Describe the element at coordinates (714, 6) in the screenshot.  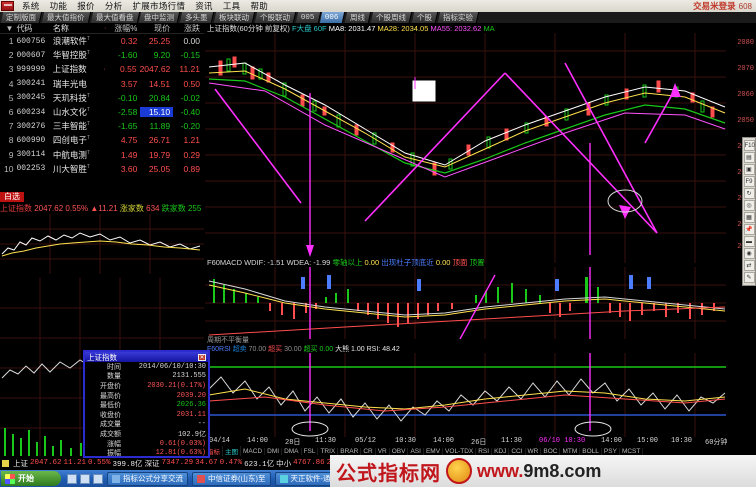
I see `account-login-link: 交易米登录` at that location.